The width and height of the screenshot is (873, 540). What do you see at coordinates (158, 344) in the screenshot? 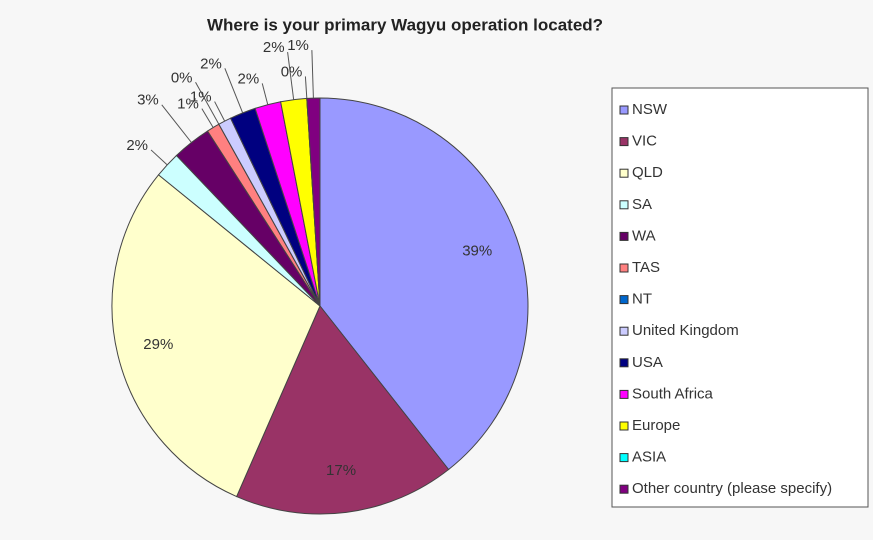
I see `data-label: 29%` at bounding box center [158, 344].